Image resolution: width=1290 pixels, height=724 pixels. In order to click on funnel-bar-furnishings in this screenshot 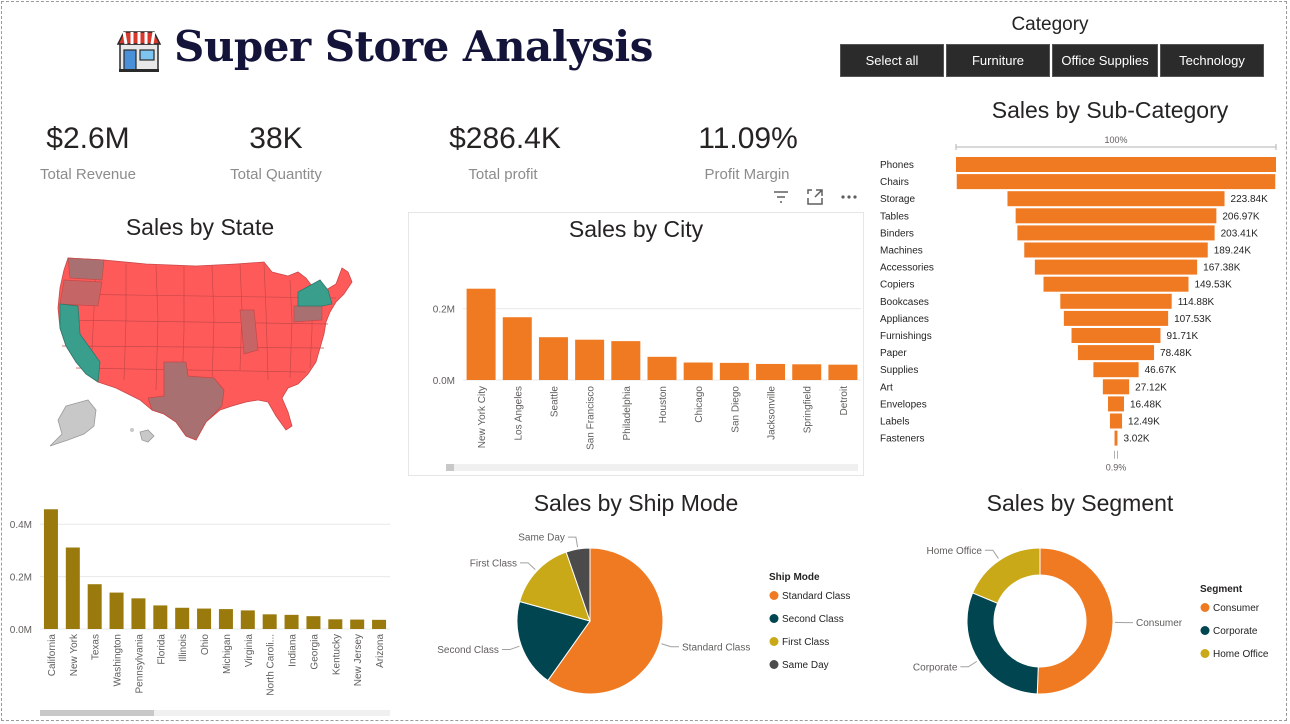, I will do `click(1116, 335)`.